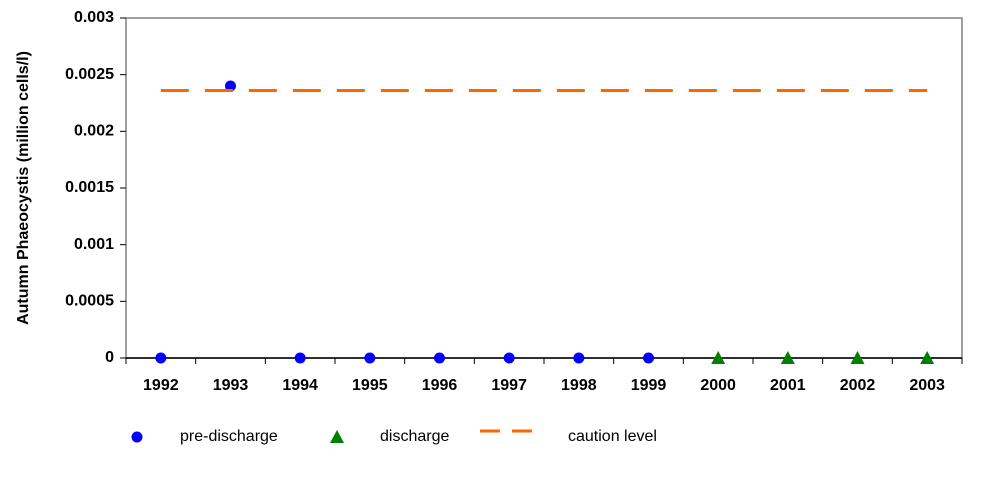  I want to click on y-tick-label: 0.0005, so click(89, 301).